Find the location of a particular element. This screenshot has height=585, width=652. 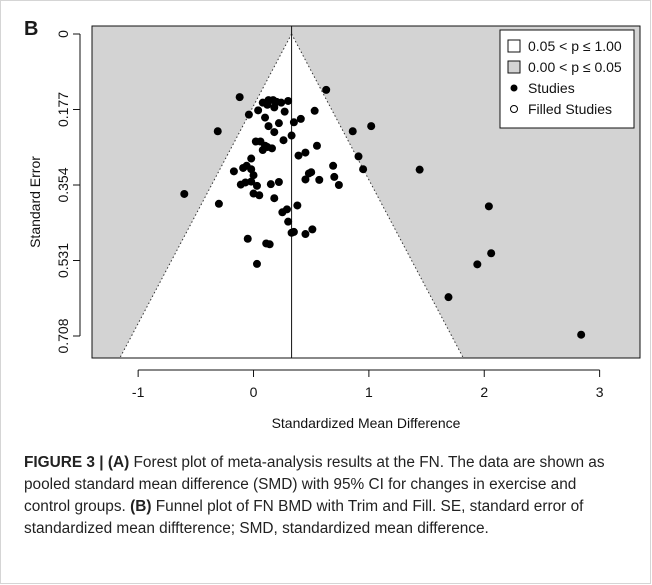

legend-entry-label: Studies is located at coordinates (551, 88).